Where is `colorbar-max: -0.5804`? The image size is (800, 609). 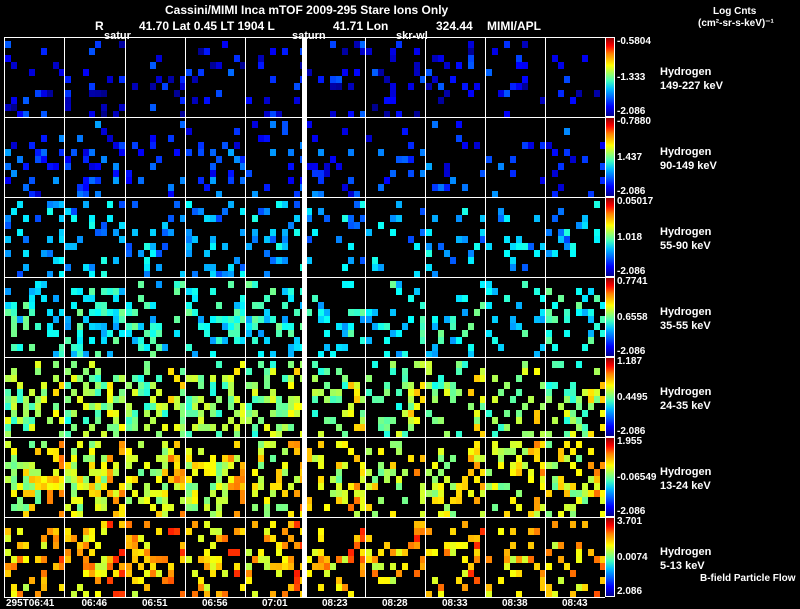 colorbar-max: -0.5804 is located at coordinates (634, 41).